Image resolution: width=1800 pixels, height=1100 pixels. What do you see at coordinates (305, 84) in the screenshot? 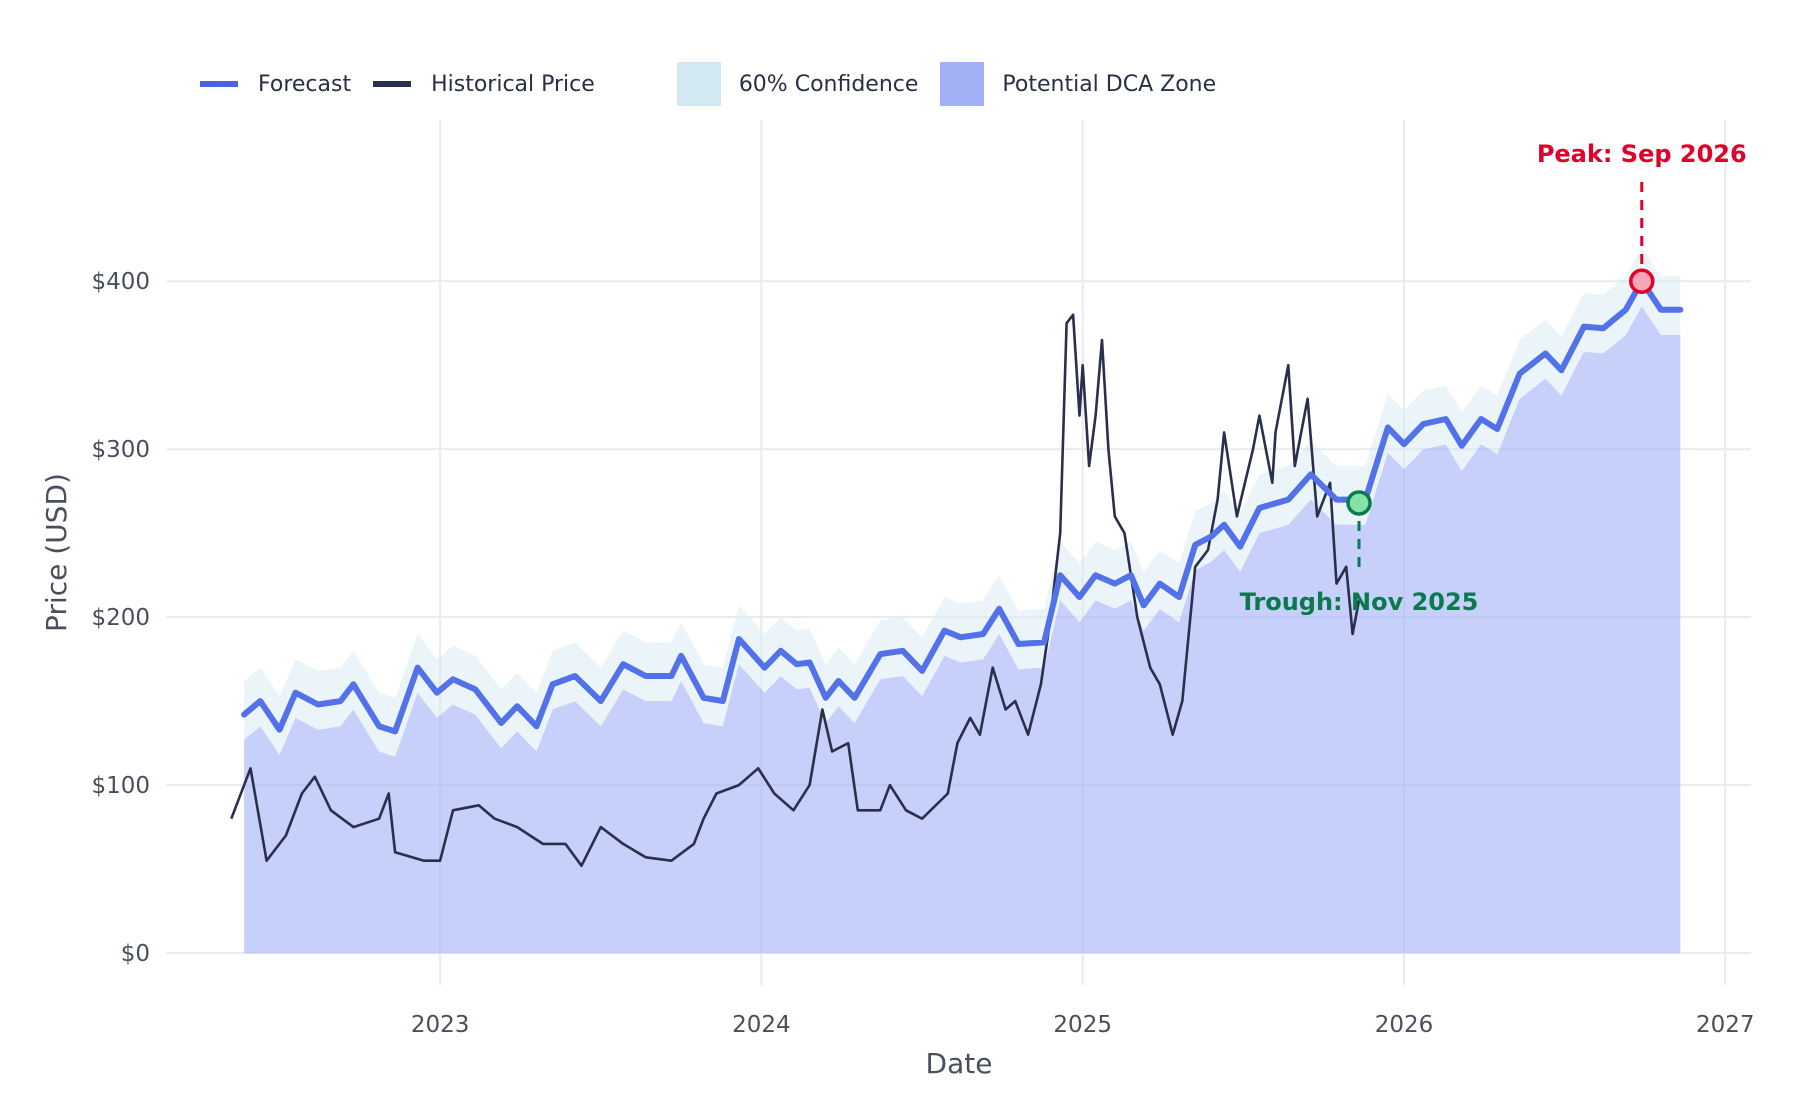
I see `legend-label: Forecast` at bounding box center [305, 84].